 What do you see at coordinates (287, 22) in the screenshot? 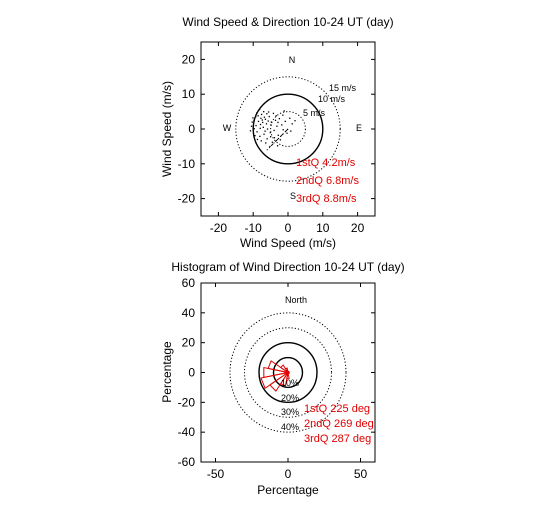
I see `chart1-title: Wind Speed & Direction 10-24 UT (day)` at bounding box center [287, 22].